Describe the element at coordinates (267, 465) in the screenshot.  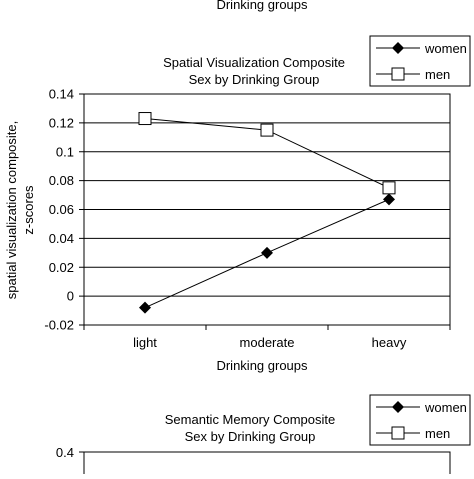
I see `chart-2-plot-area` at that location.